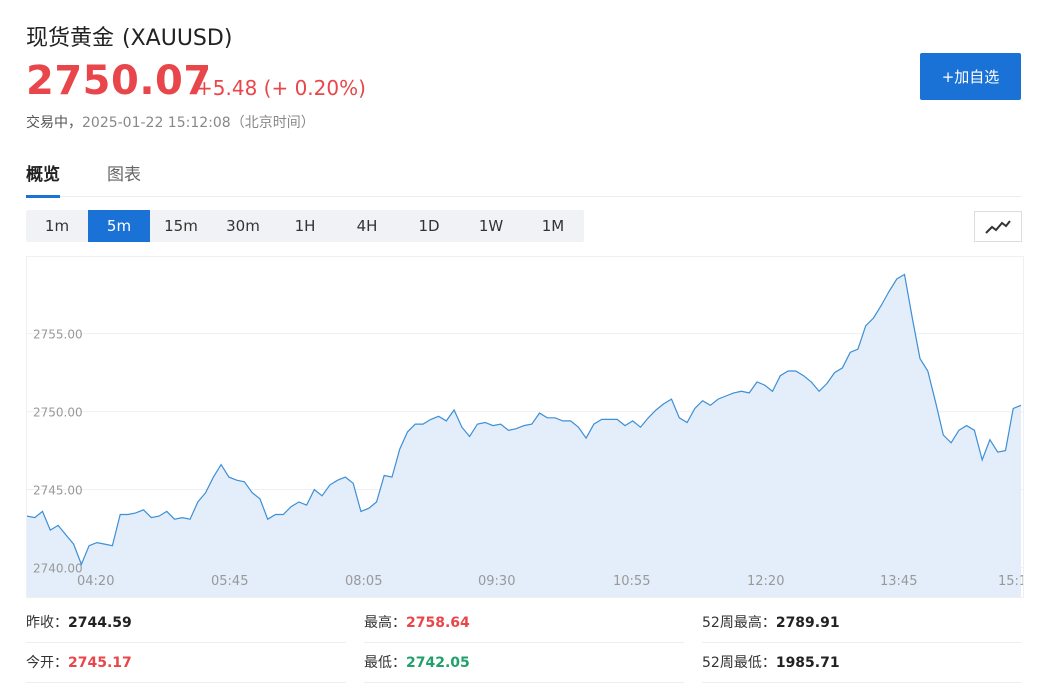  Describe the element at coordinates (177, 38) in the screenshot. I see `instrument-symbol: (XAUUSD)` at that location.